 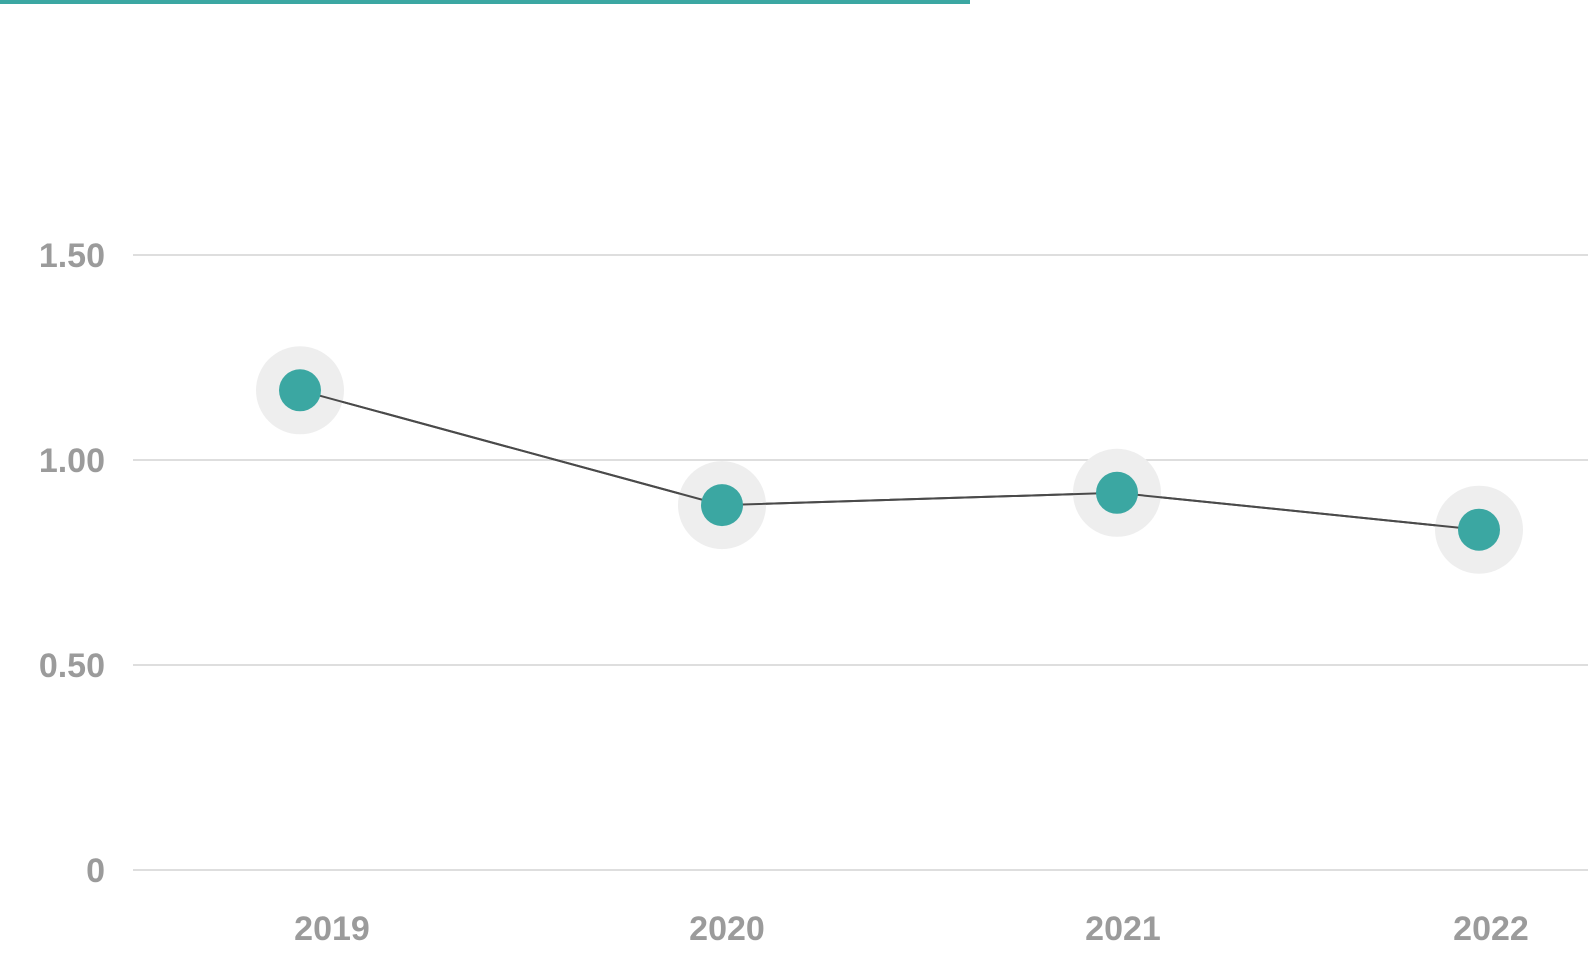 What do you see at coordinates (95, 871) in the screenshot?
I see `y-tick-label-0: 0` at bounding box center [95, 871].